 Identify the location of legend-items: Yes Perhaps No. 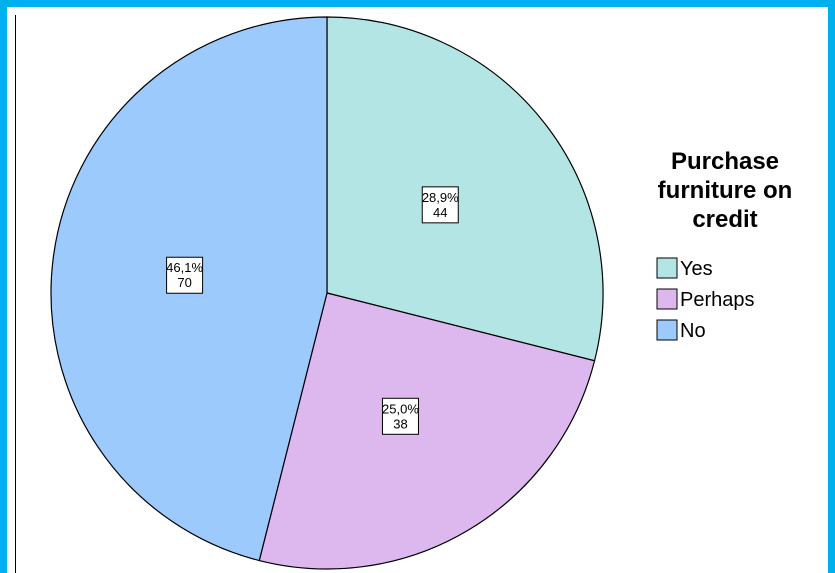
(705, 299).